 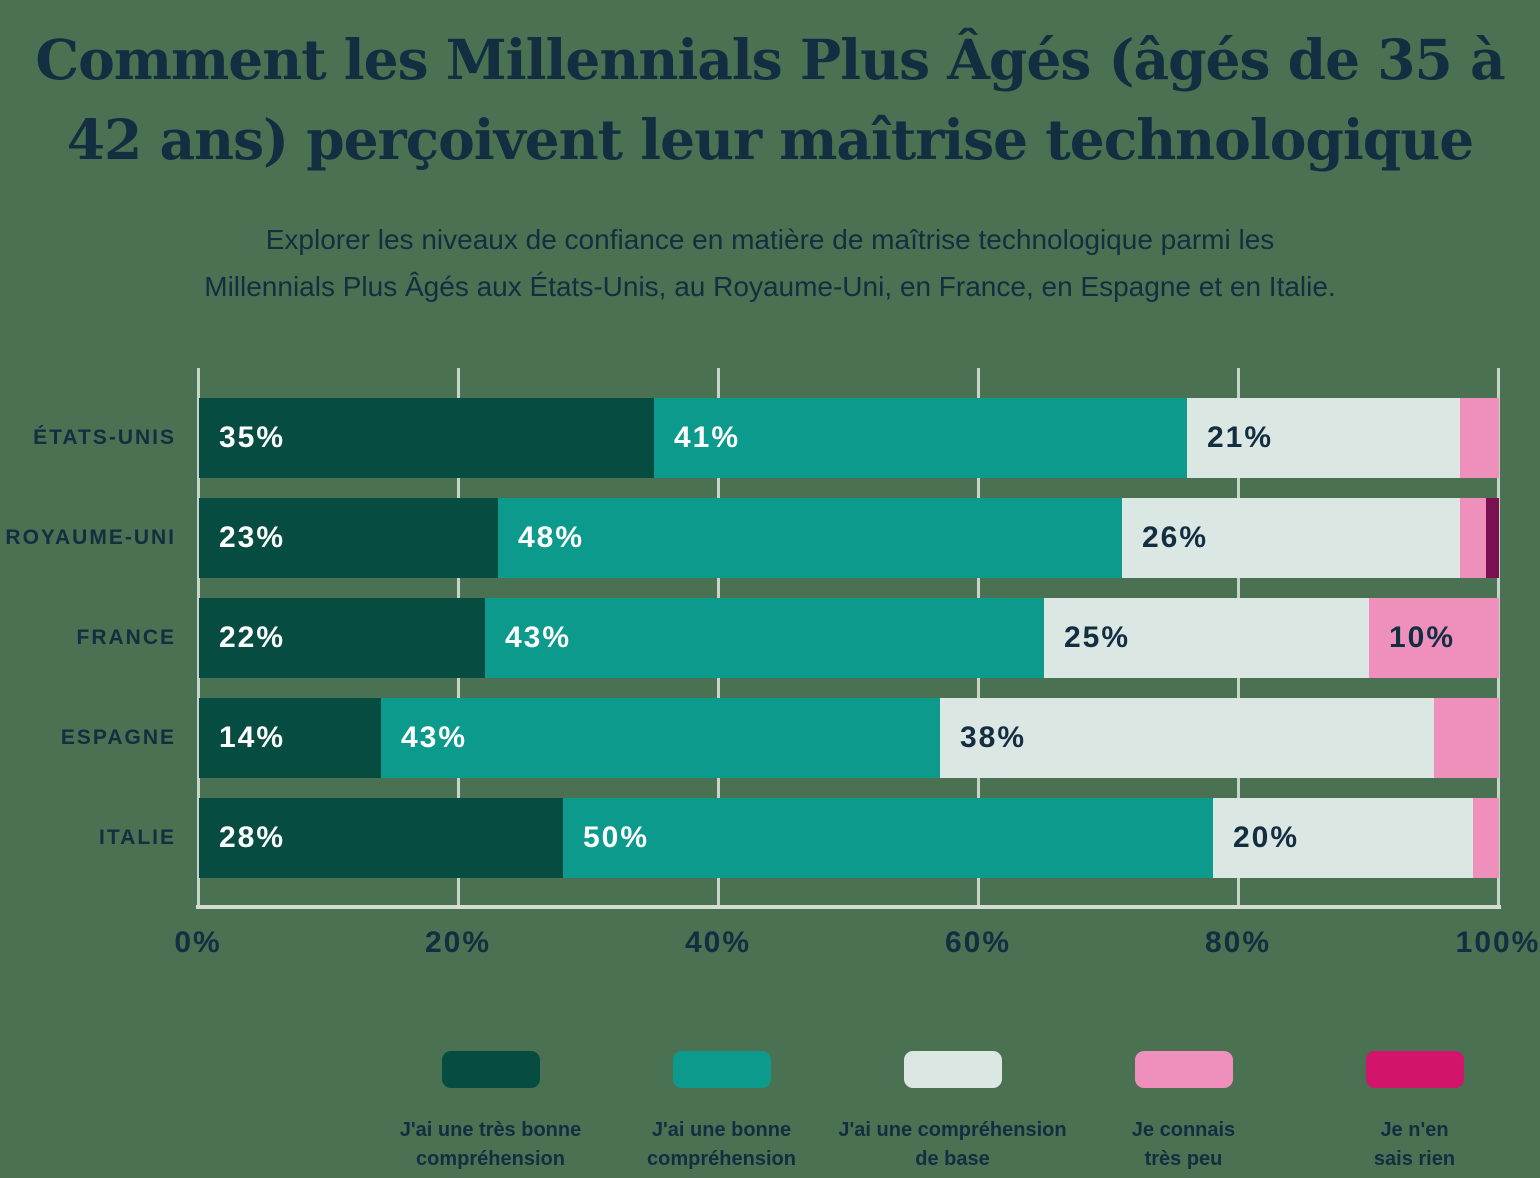 I want to click on legend-label-line: de base, so click(x=952, y=1159).